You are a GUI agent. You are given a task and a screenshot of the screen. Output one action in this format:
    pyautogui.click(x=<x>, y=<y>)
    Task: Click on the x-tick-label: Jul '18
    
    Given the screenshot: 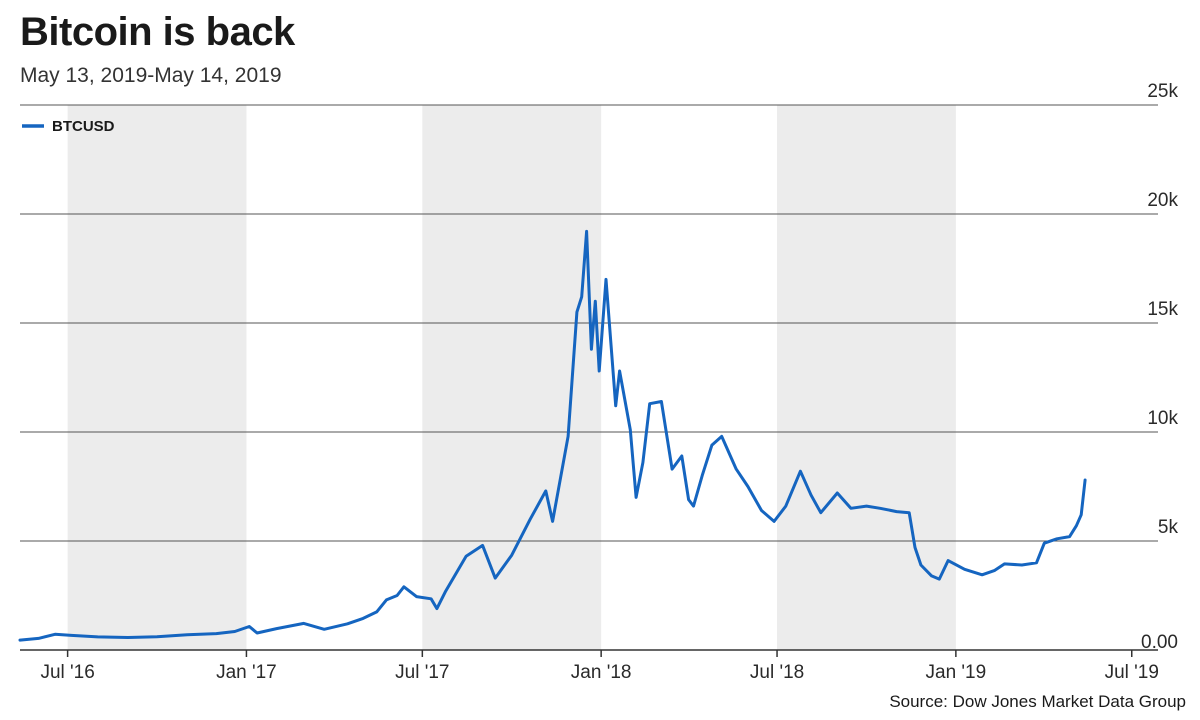 What is the action you would take?
    pyautogui.click(x=777, y=672)
    